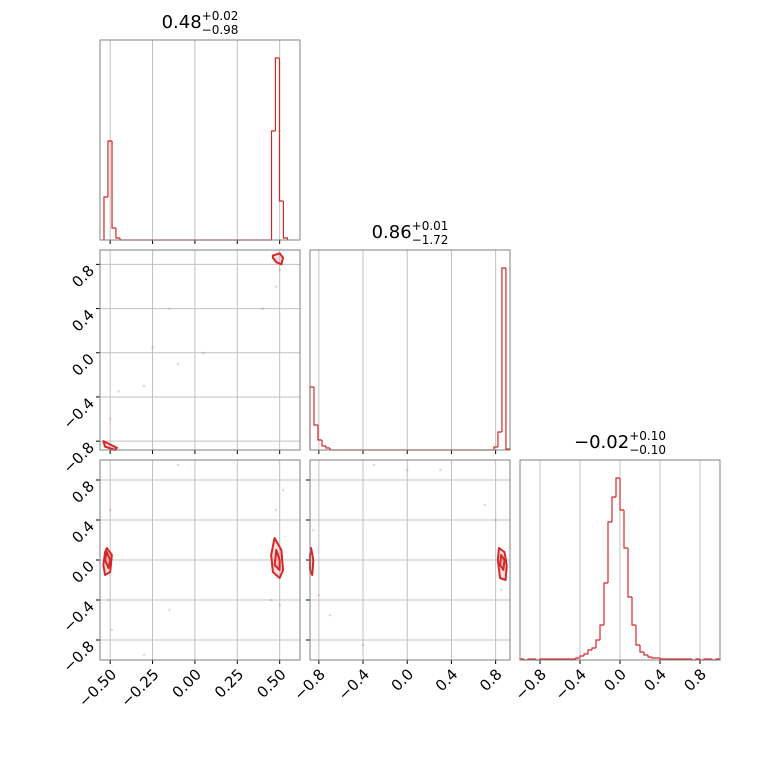 The height and width of the screenshot is (760, 760). What do you see at coordinates (187, 683) in the screenshot?
I see `x-tick-label: 0.00` at bounding box center [187, 683].